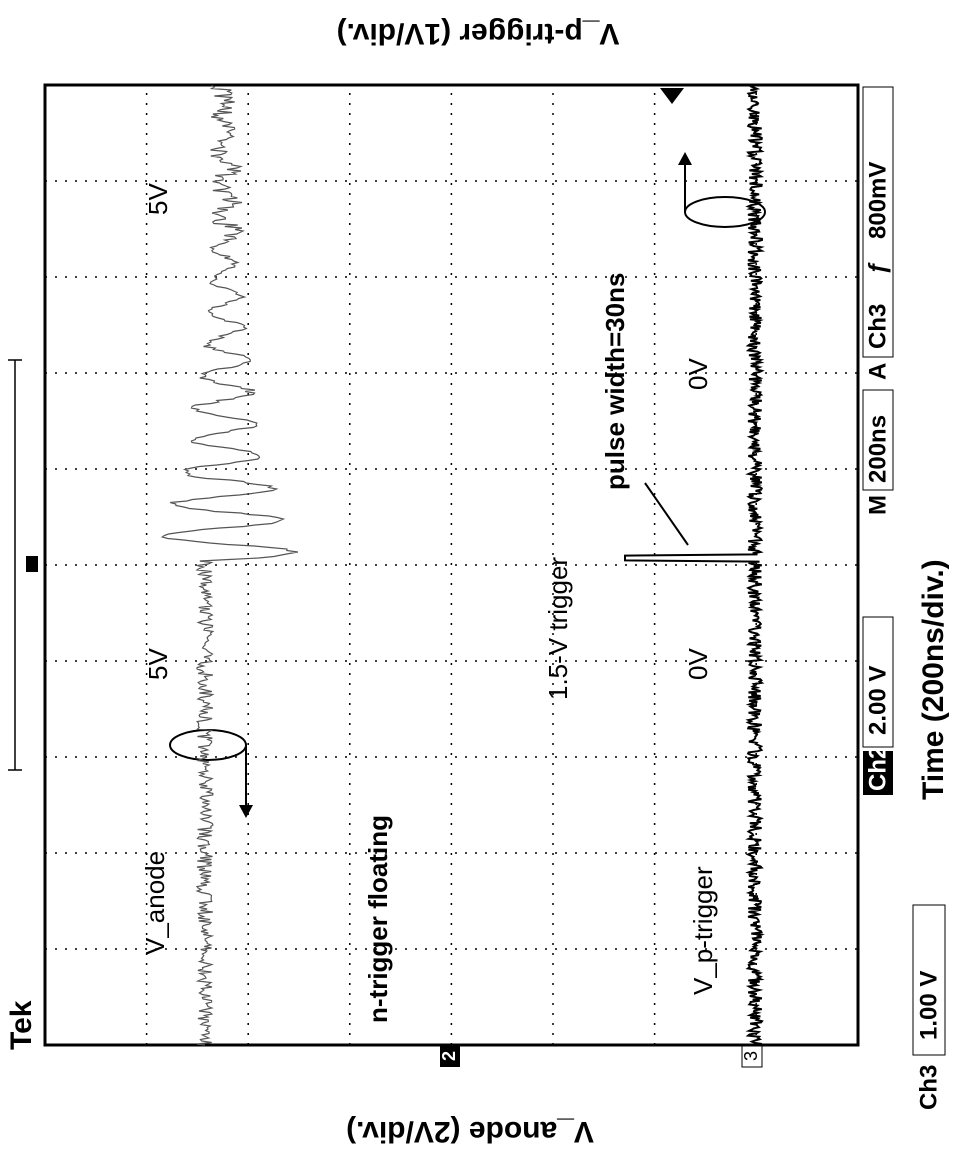 The width and height of the screenshot is (956, 1162). I want to click on status-text: ƒ, so click(877, 268).